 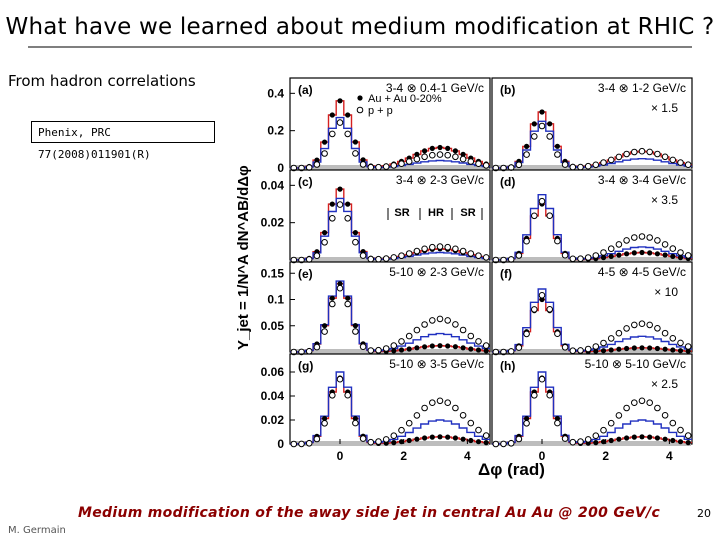 What do you see at coordinates (506, 274) in the screenshot?
I see `panel-id: (f)` at bounding box center [506, 274].